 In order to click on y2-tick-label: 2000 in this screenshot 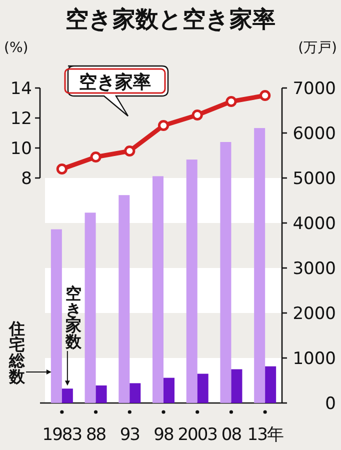, I will do `click(314, 314)`.